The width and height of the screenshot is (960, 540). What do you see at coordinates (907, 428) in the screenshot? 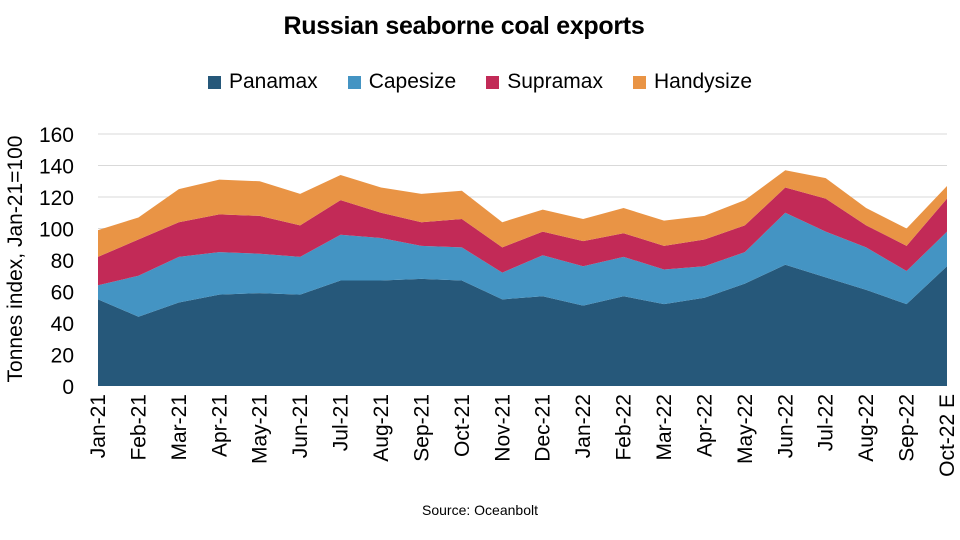
I see `x-tick-label: Sep-22` at bounding box center [907, 428].